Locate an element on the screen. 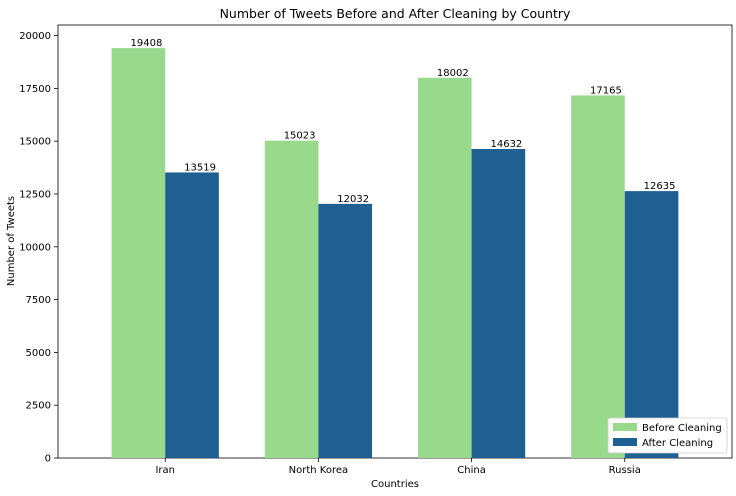  y-tick-label: 12500 is located at coordinates (35, 194).